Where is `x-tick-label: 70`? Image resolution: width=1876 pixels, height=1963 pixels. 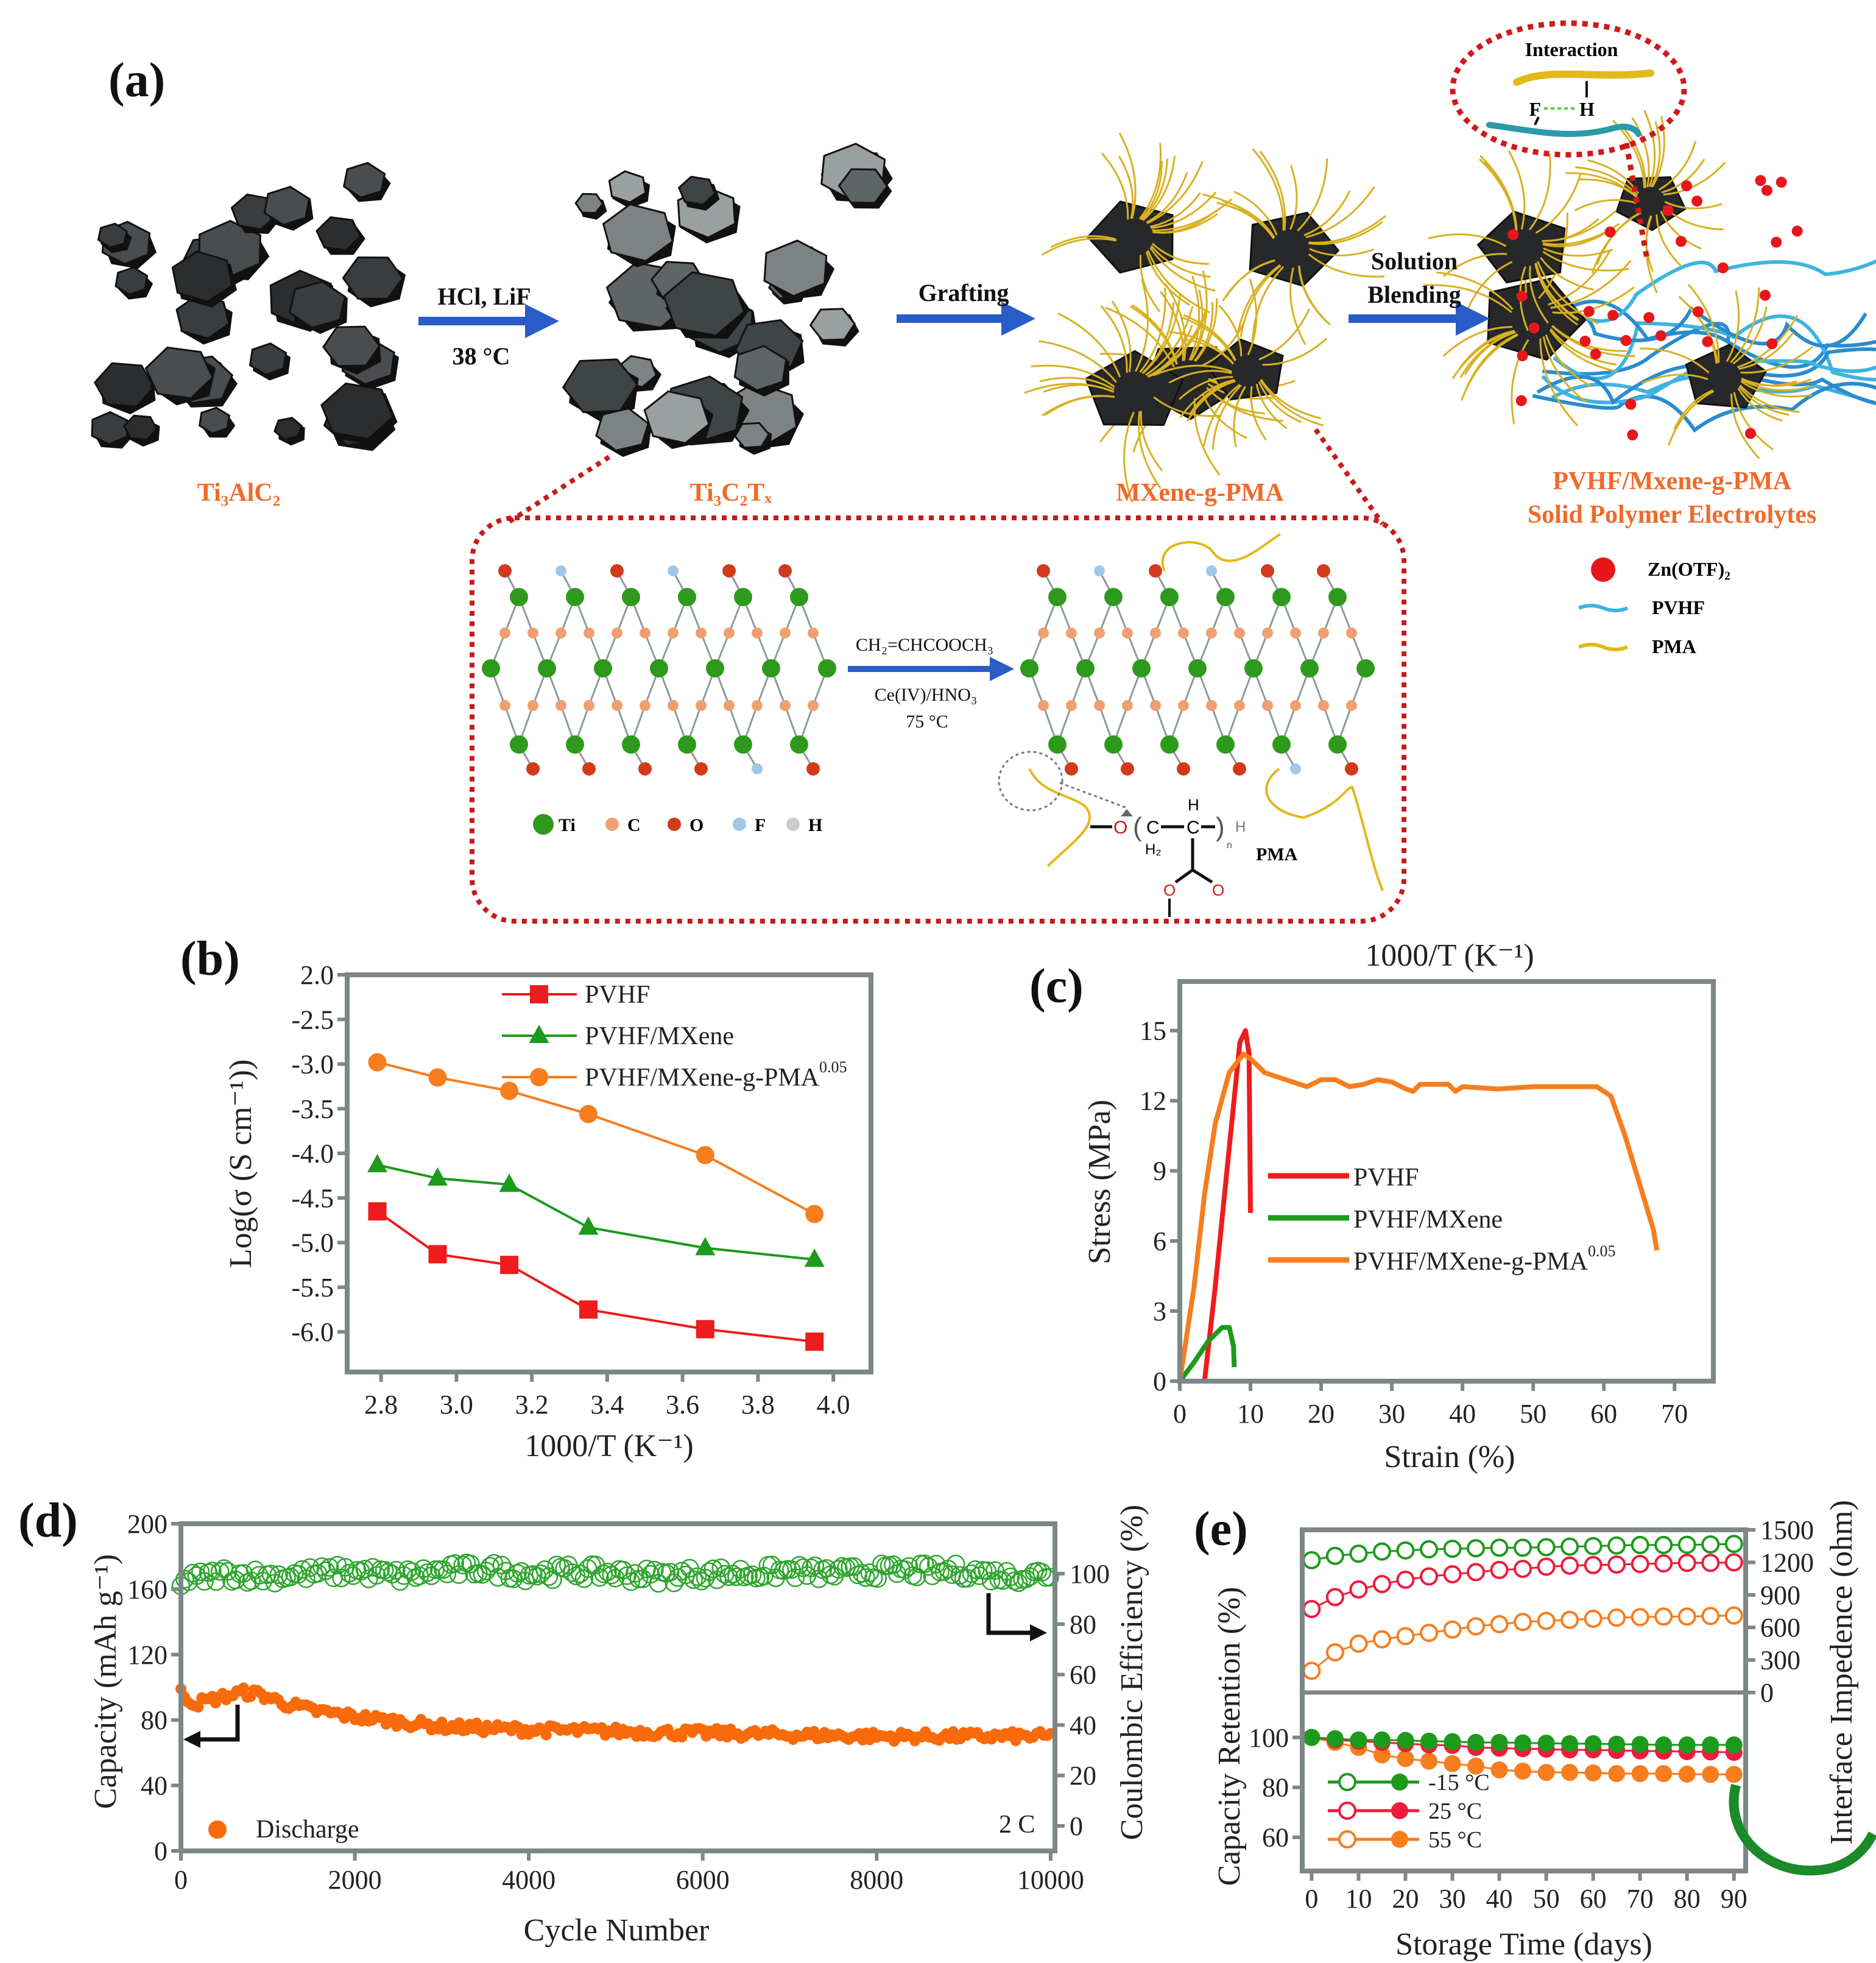 x-tick-label: 70 is located at coordinates (1674, 1414).